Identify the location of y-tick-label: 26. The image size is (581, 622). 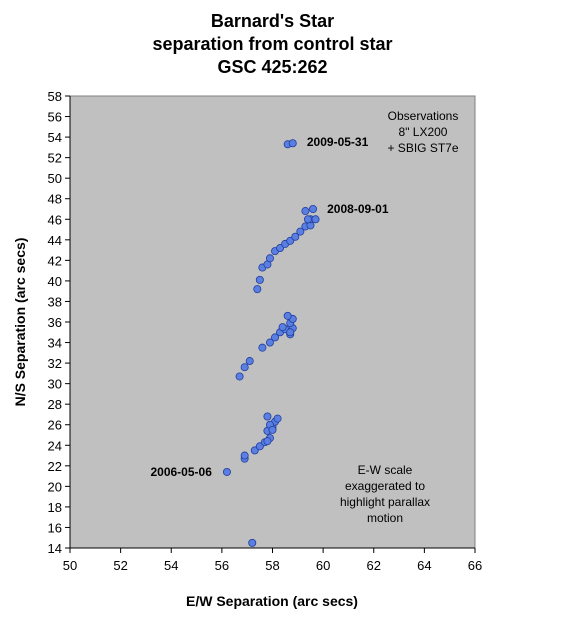
(55, 425).